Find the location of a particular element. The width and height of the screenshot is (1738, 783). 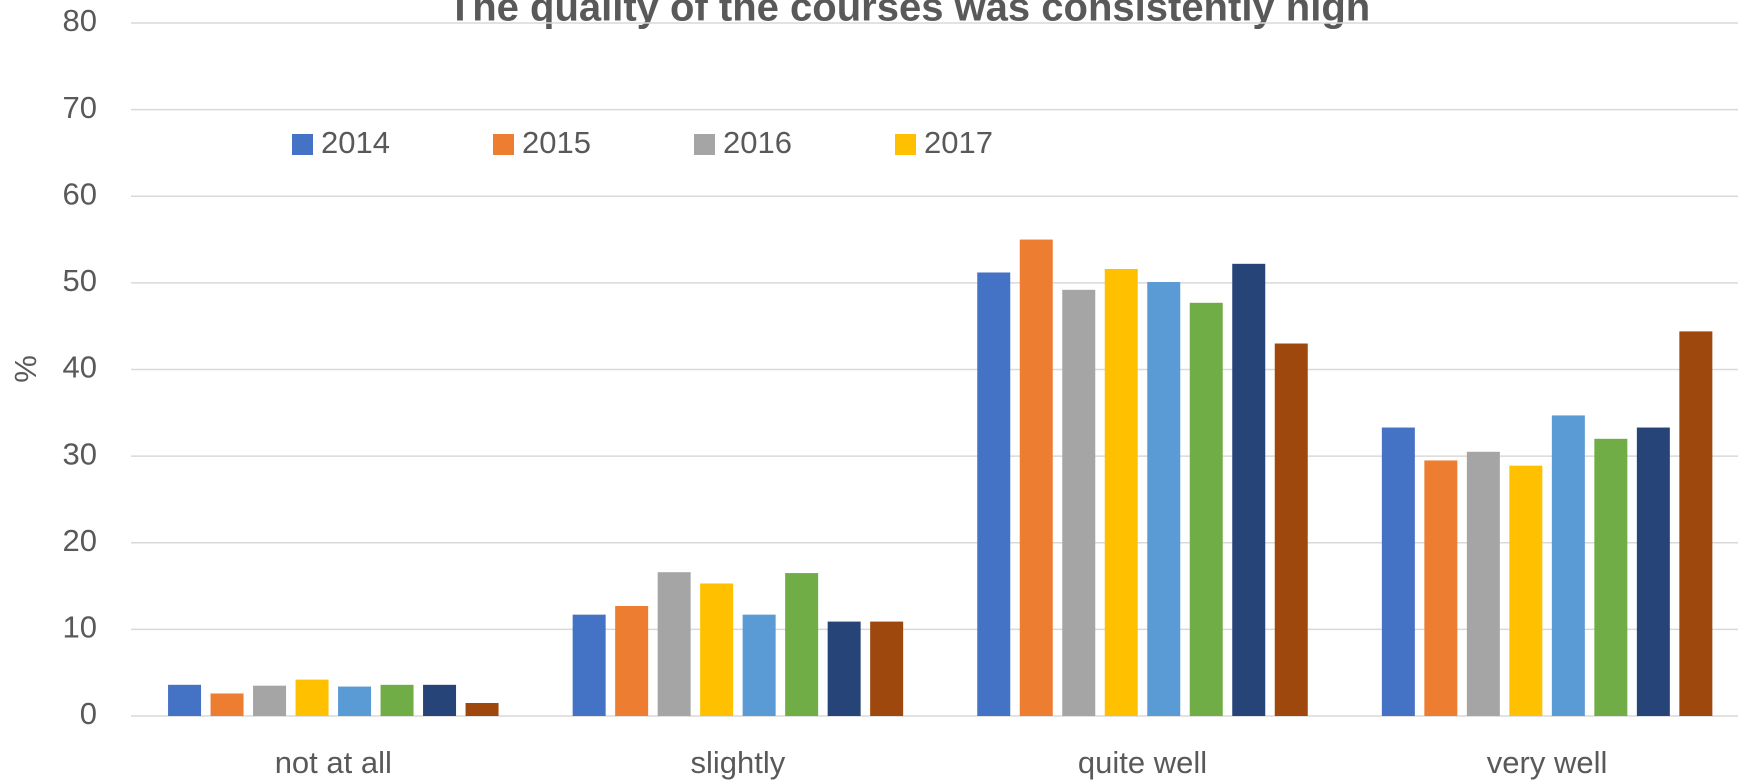

y-tick-label: 20 is located at coordinates (80, 540).